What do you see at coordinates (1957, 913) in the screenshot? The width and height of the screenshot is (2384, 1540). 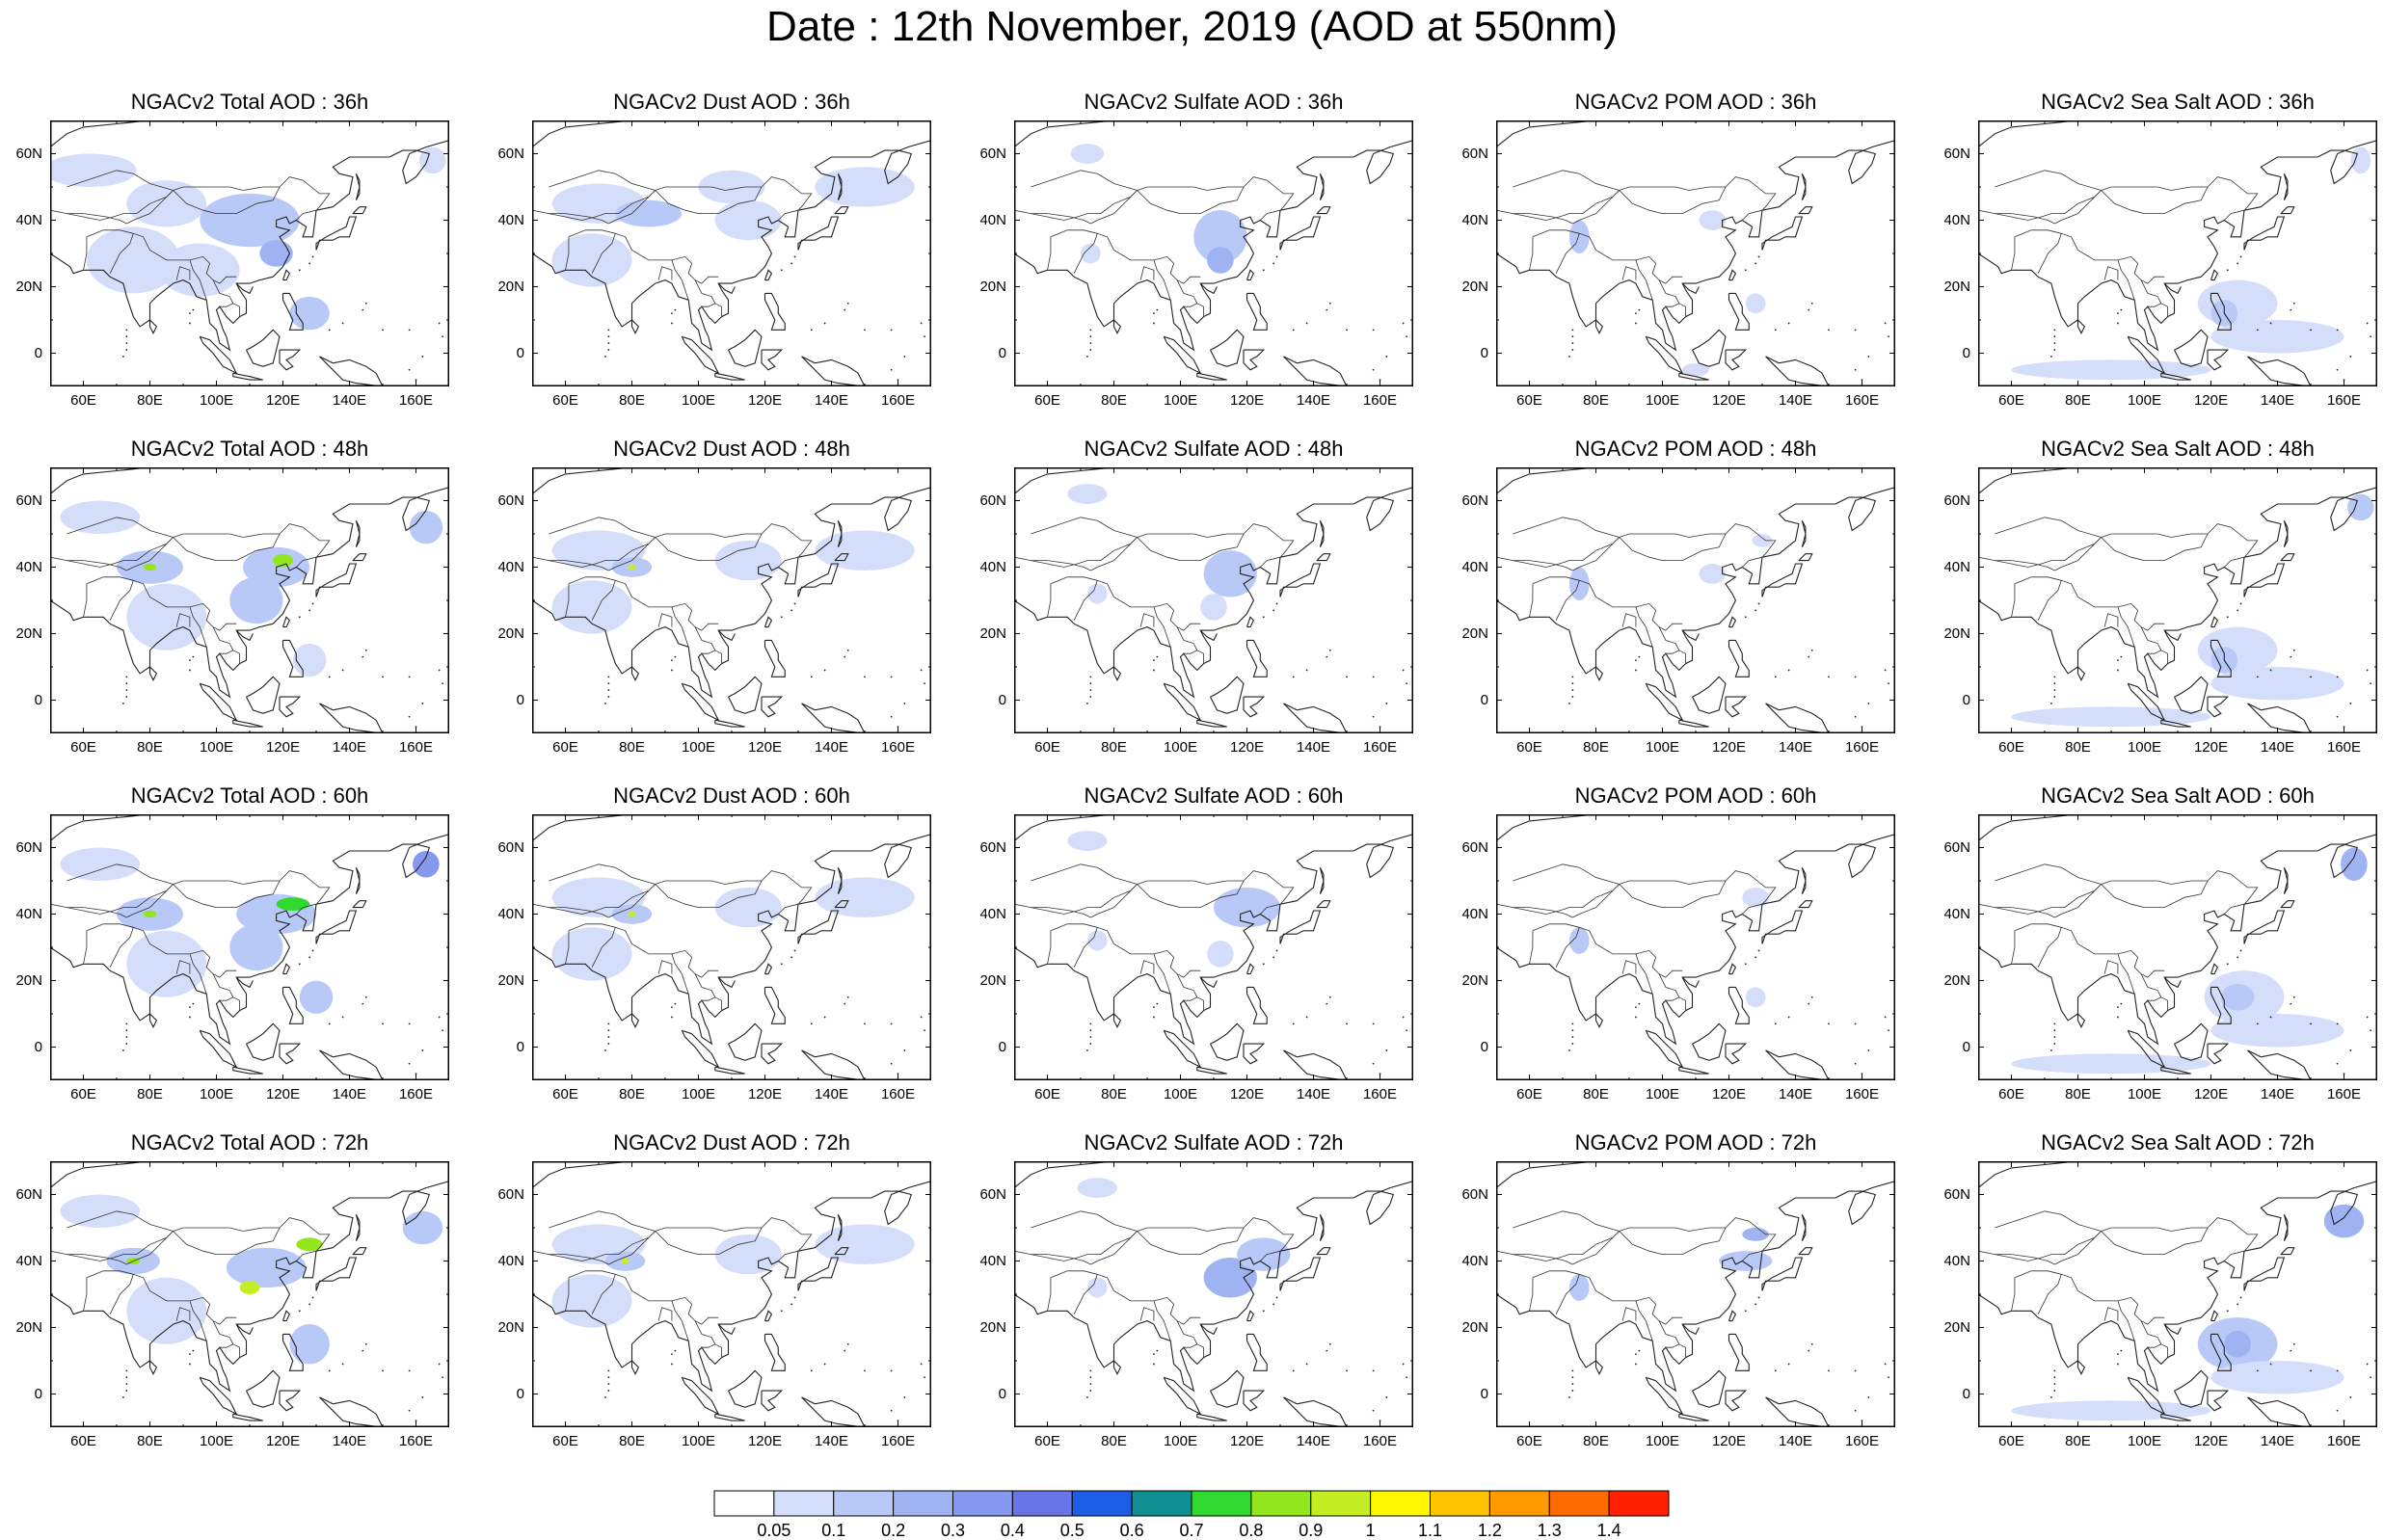 I see `lat-tick-label: 40N` at bounding box center [1957, 913].